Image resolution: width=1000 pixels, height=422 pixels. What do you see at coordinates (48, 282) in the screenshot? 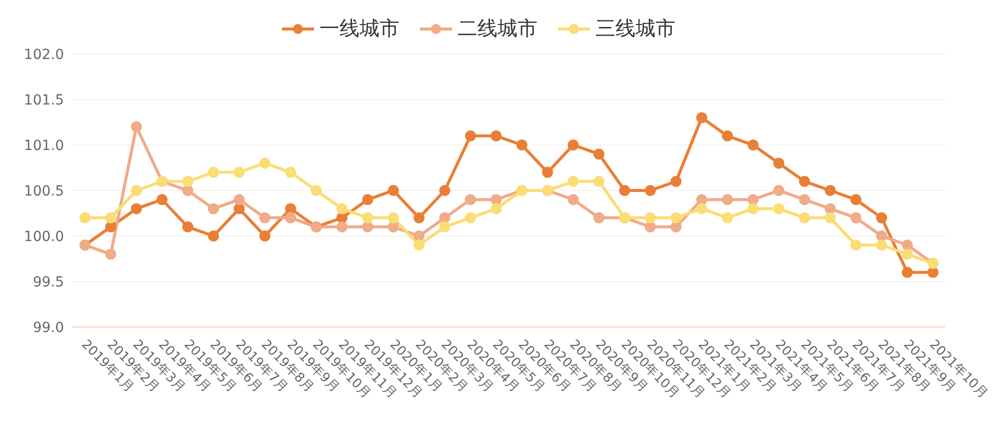
I see `y-tick-label: 99.5` at bounding box center [48, 282].